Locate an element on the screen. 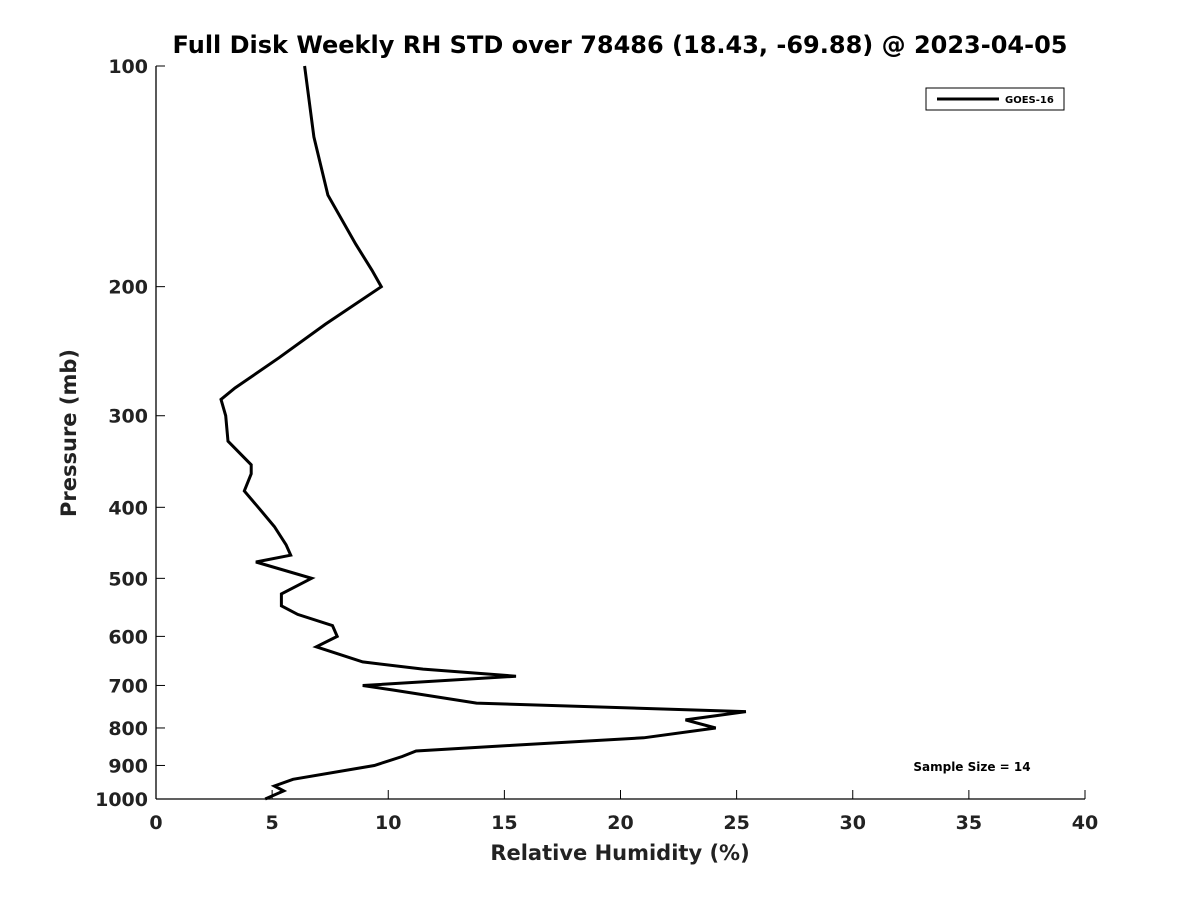  x-tick-label: 0 is located at coordinates (155, 823).